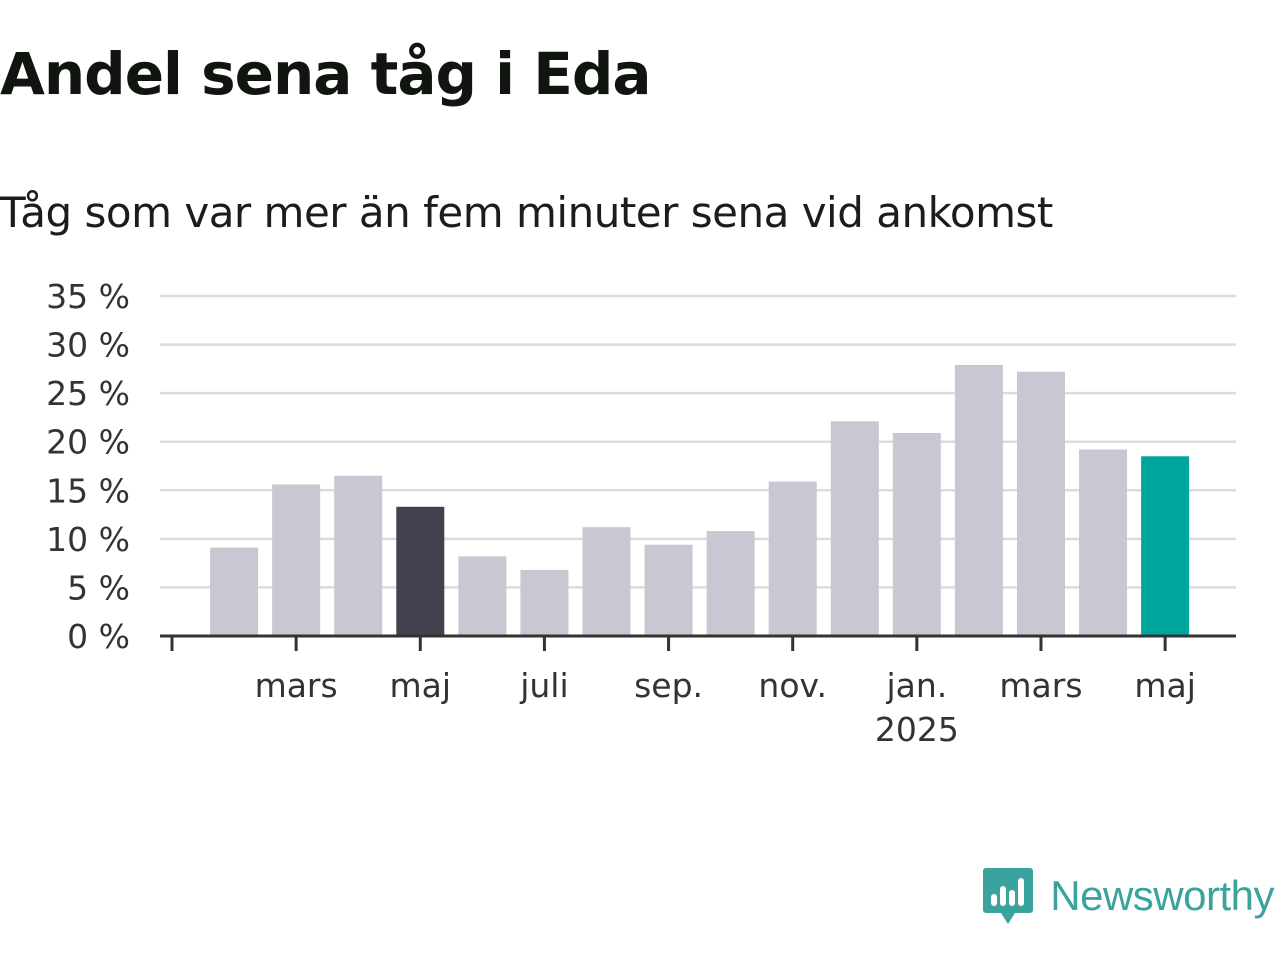 The height and width of the screenshot is (960, 1280). Describe the element at coordinates (88, 345) in the screenshot. I see `y-tick-label: 30 %` at that location.